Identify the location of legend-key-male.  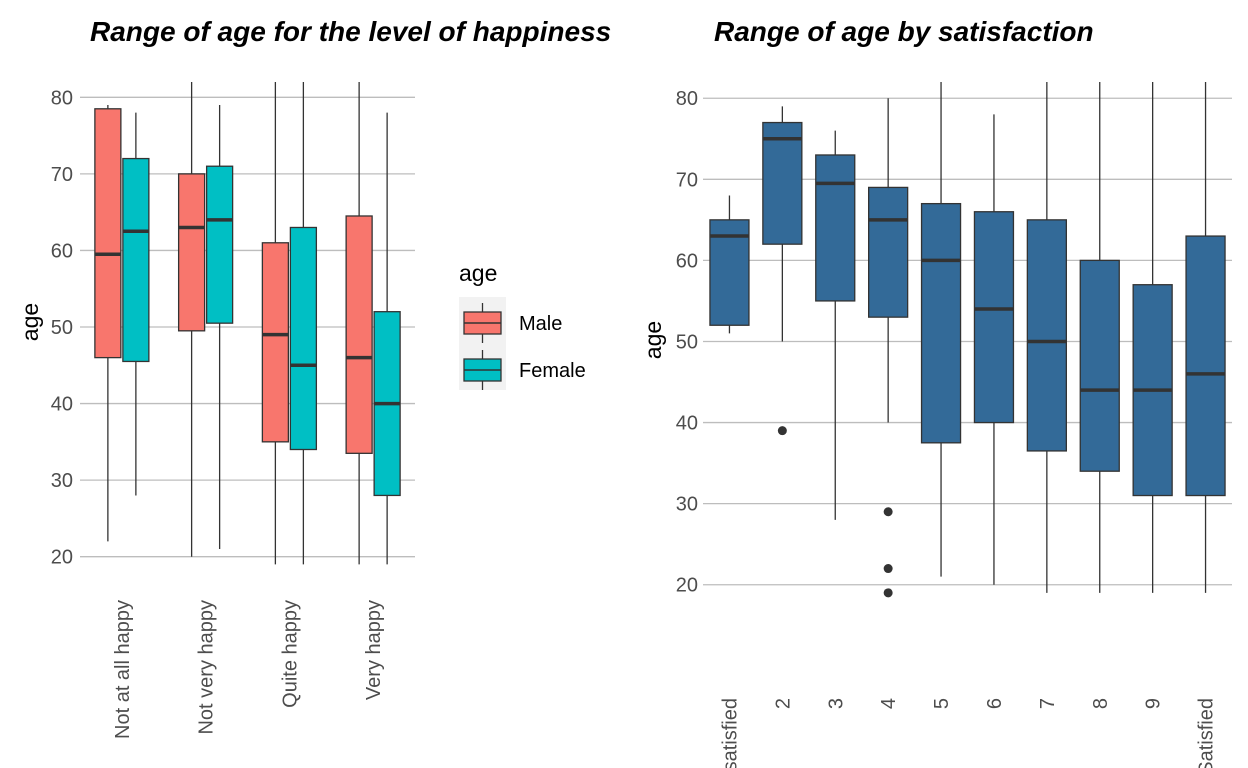
(482, 323).